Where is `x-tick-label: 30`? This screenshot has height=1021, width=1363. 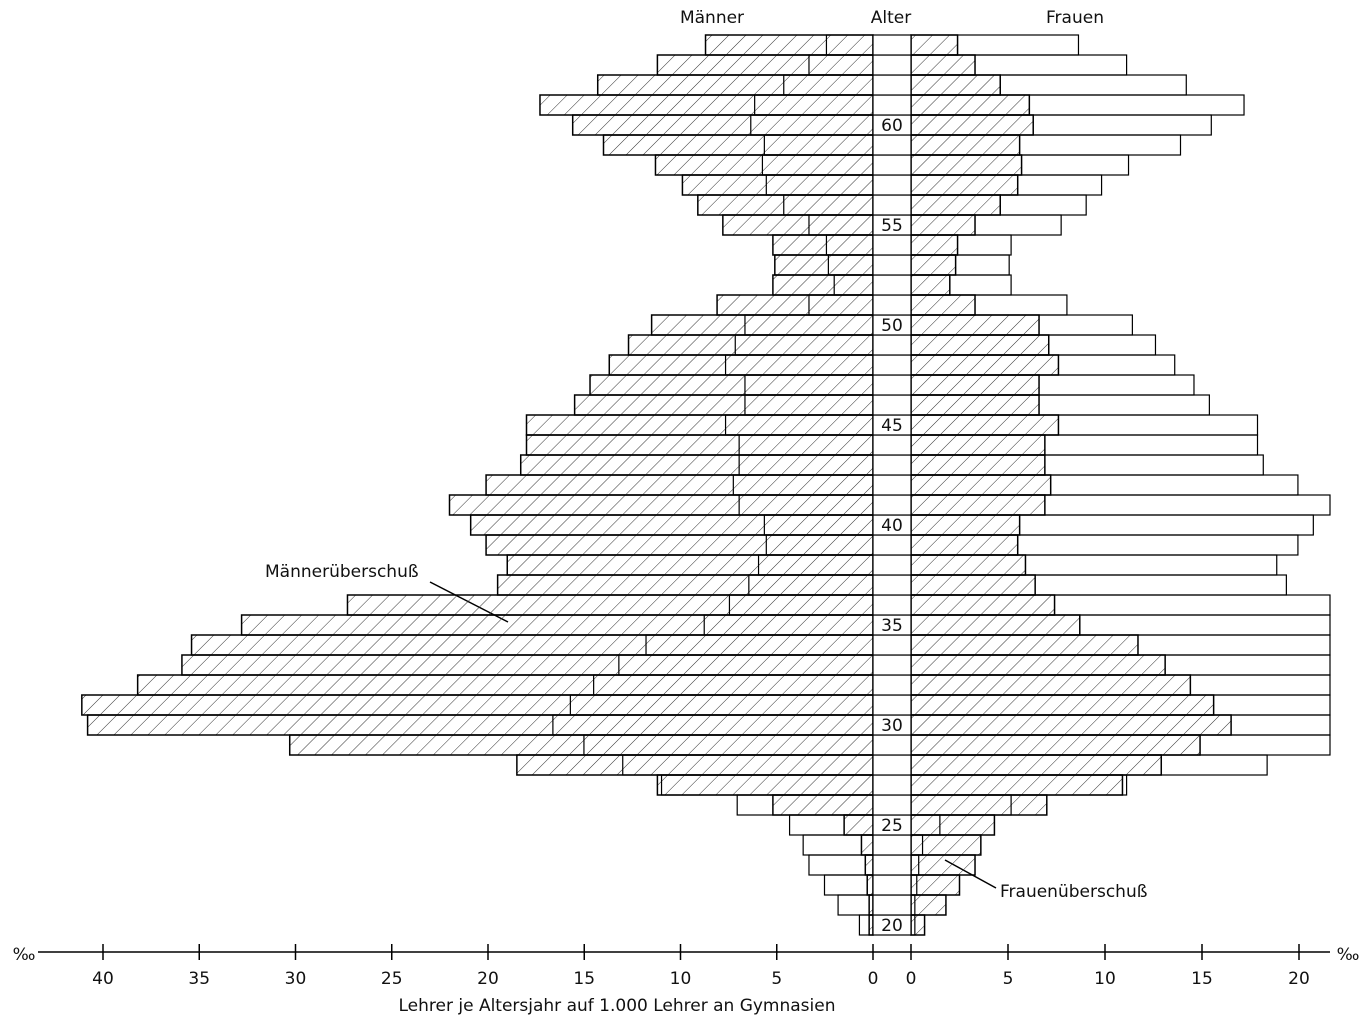
x-tick-label: 30 is located at coordinates (296, 979).